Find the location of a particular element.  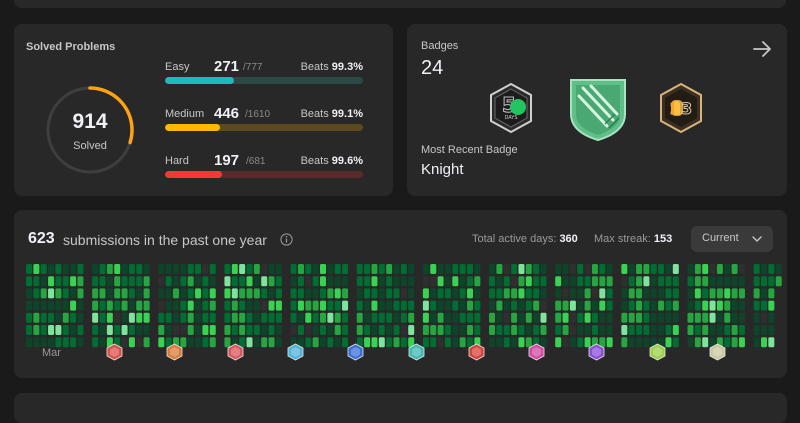

monthly-badge-aug-icon is located at coordinates (355, 352).